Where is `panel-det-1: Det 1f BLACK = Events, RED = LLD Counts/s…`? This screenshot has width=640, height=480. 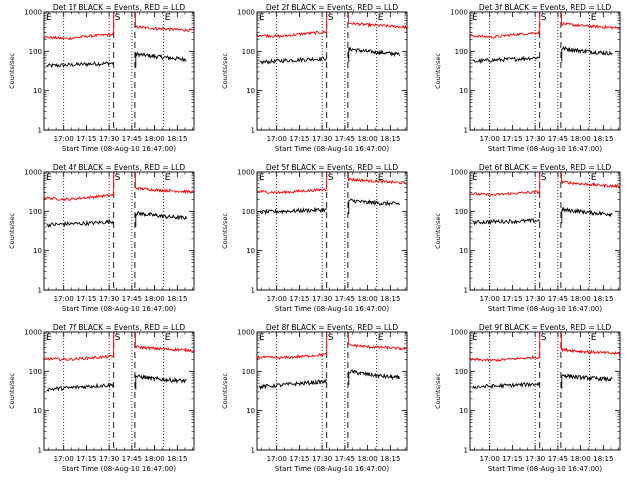
panel-det-1: Det 1f BLACK = Events, RED = LLD Counts/s… is located at coordinates (101, 78).